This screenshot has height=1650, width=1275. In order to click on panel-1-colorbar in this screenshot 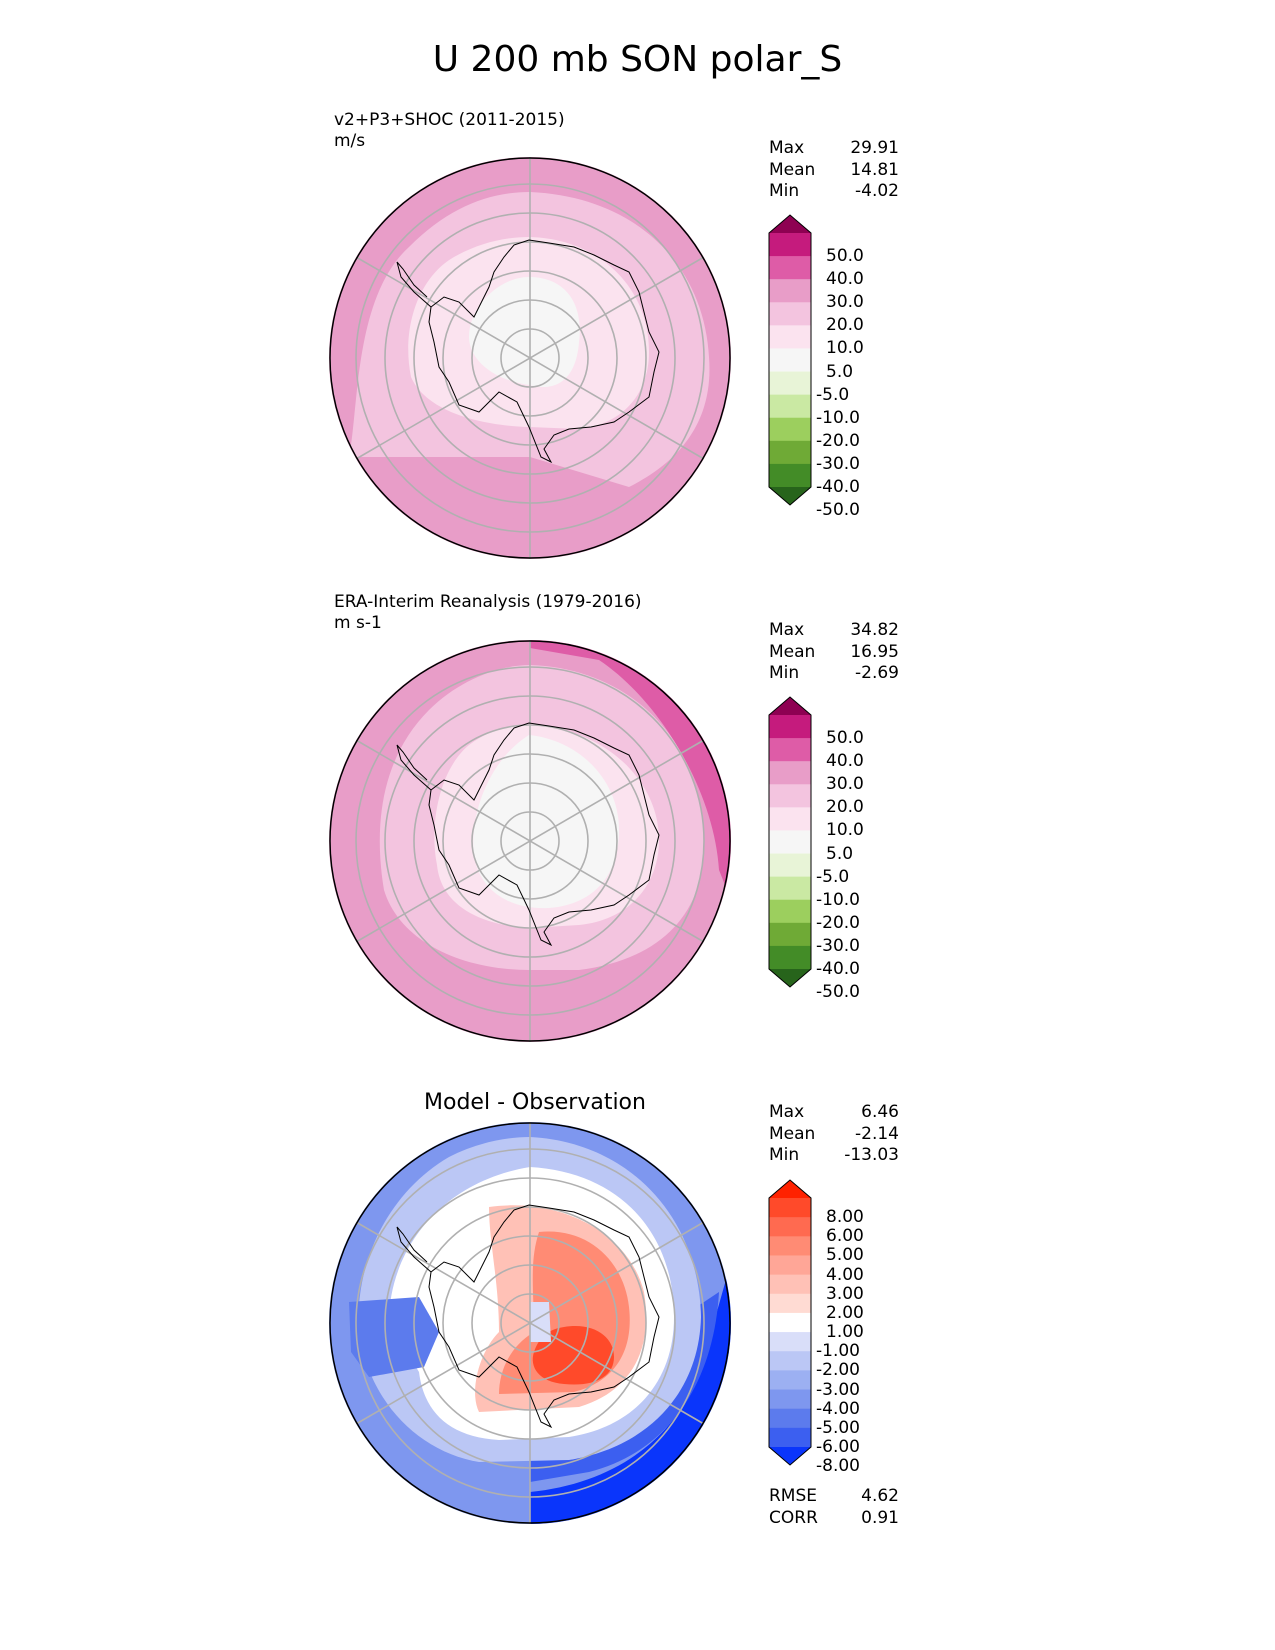, I will do `click(790, 360)`.